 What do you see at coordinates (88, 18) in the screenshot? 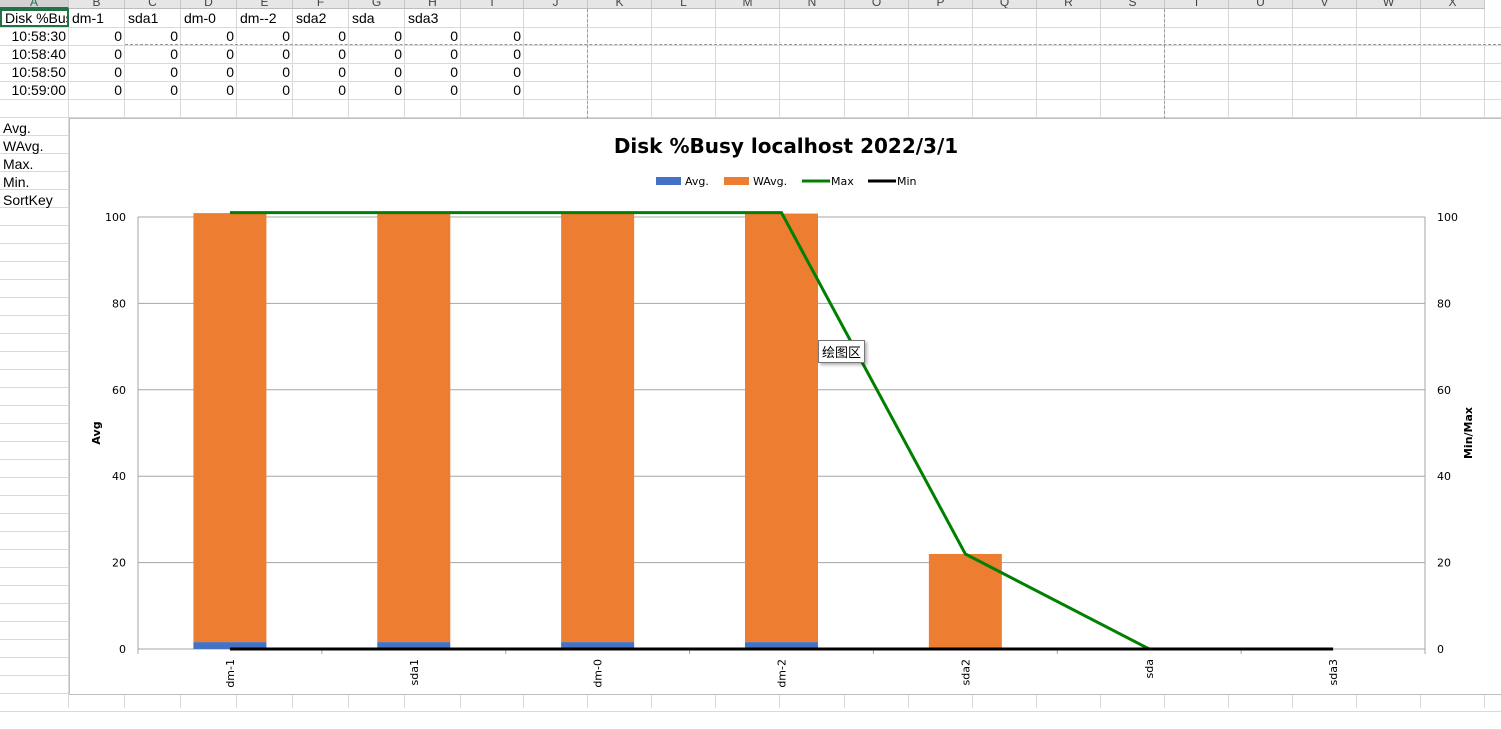
I see `header-cell: dm-1` at bounding box center [88, 18].